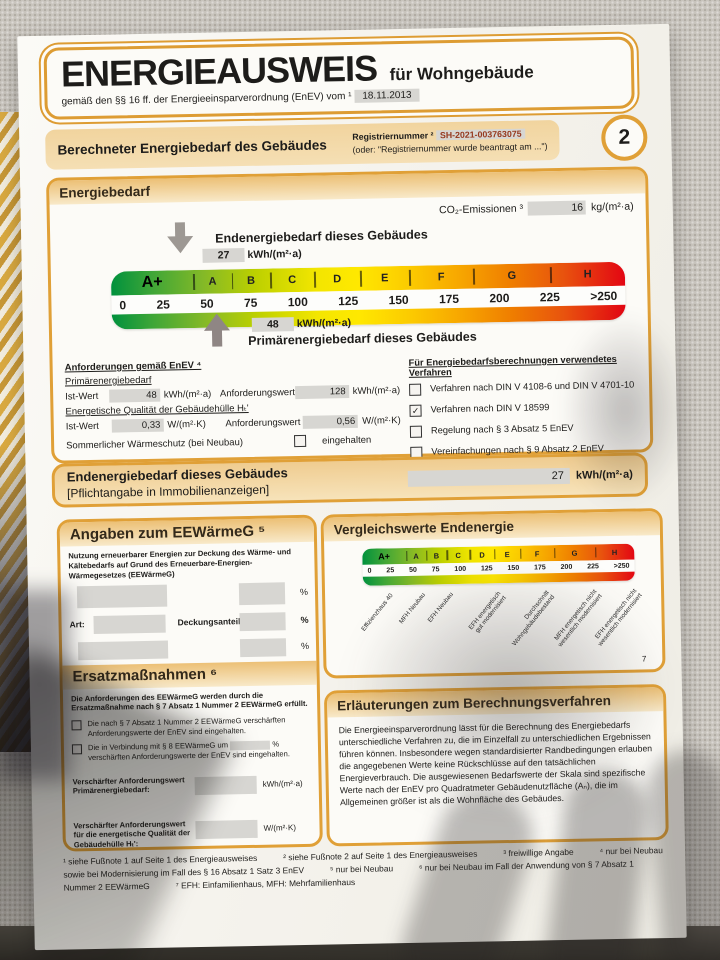  Describe the element at coordinates (533, 618) in the screenshot. I see `comparison-label: Durchschnitt Wohngebäudebestand` at that location.